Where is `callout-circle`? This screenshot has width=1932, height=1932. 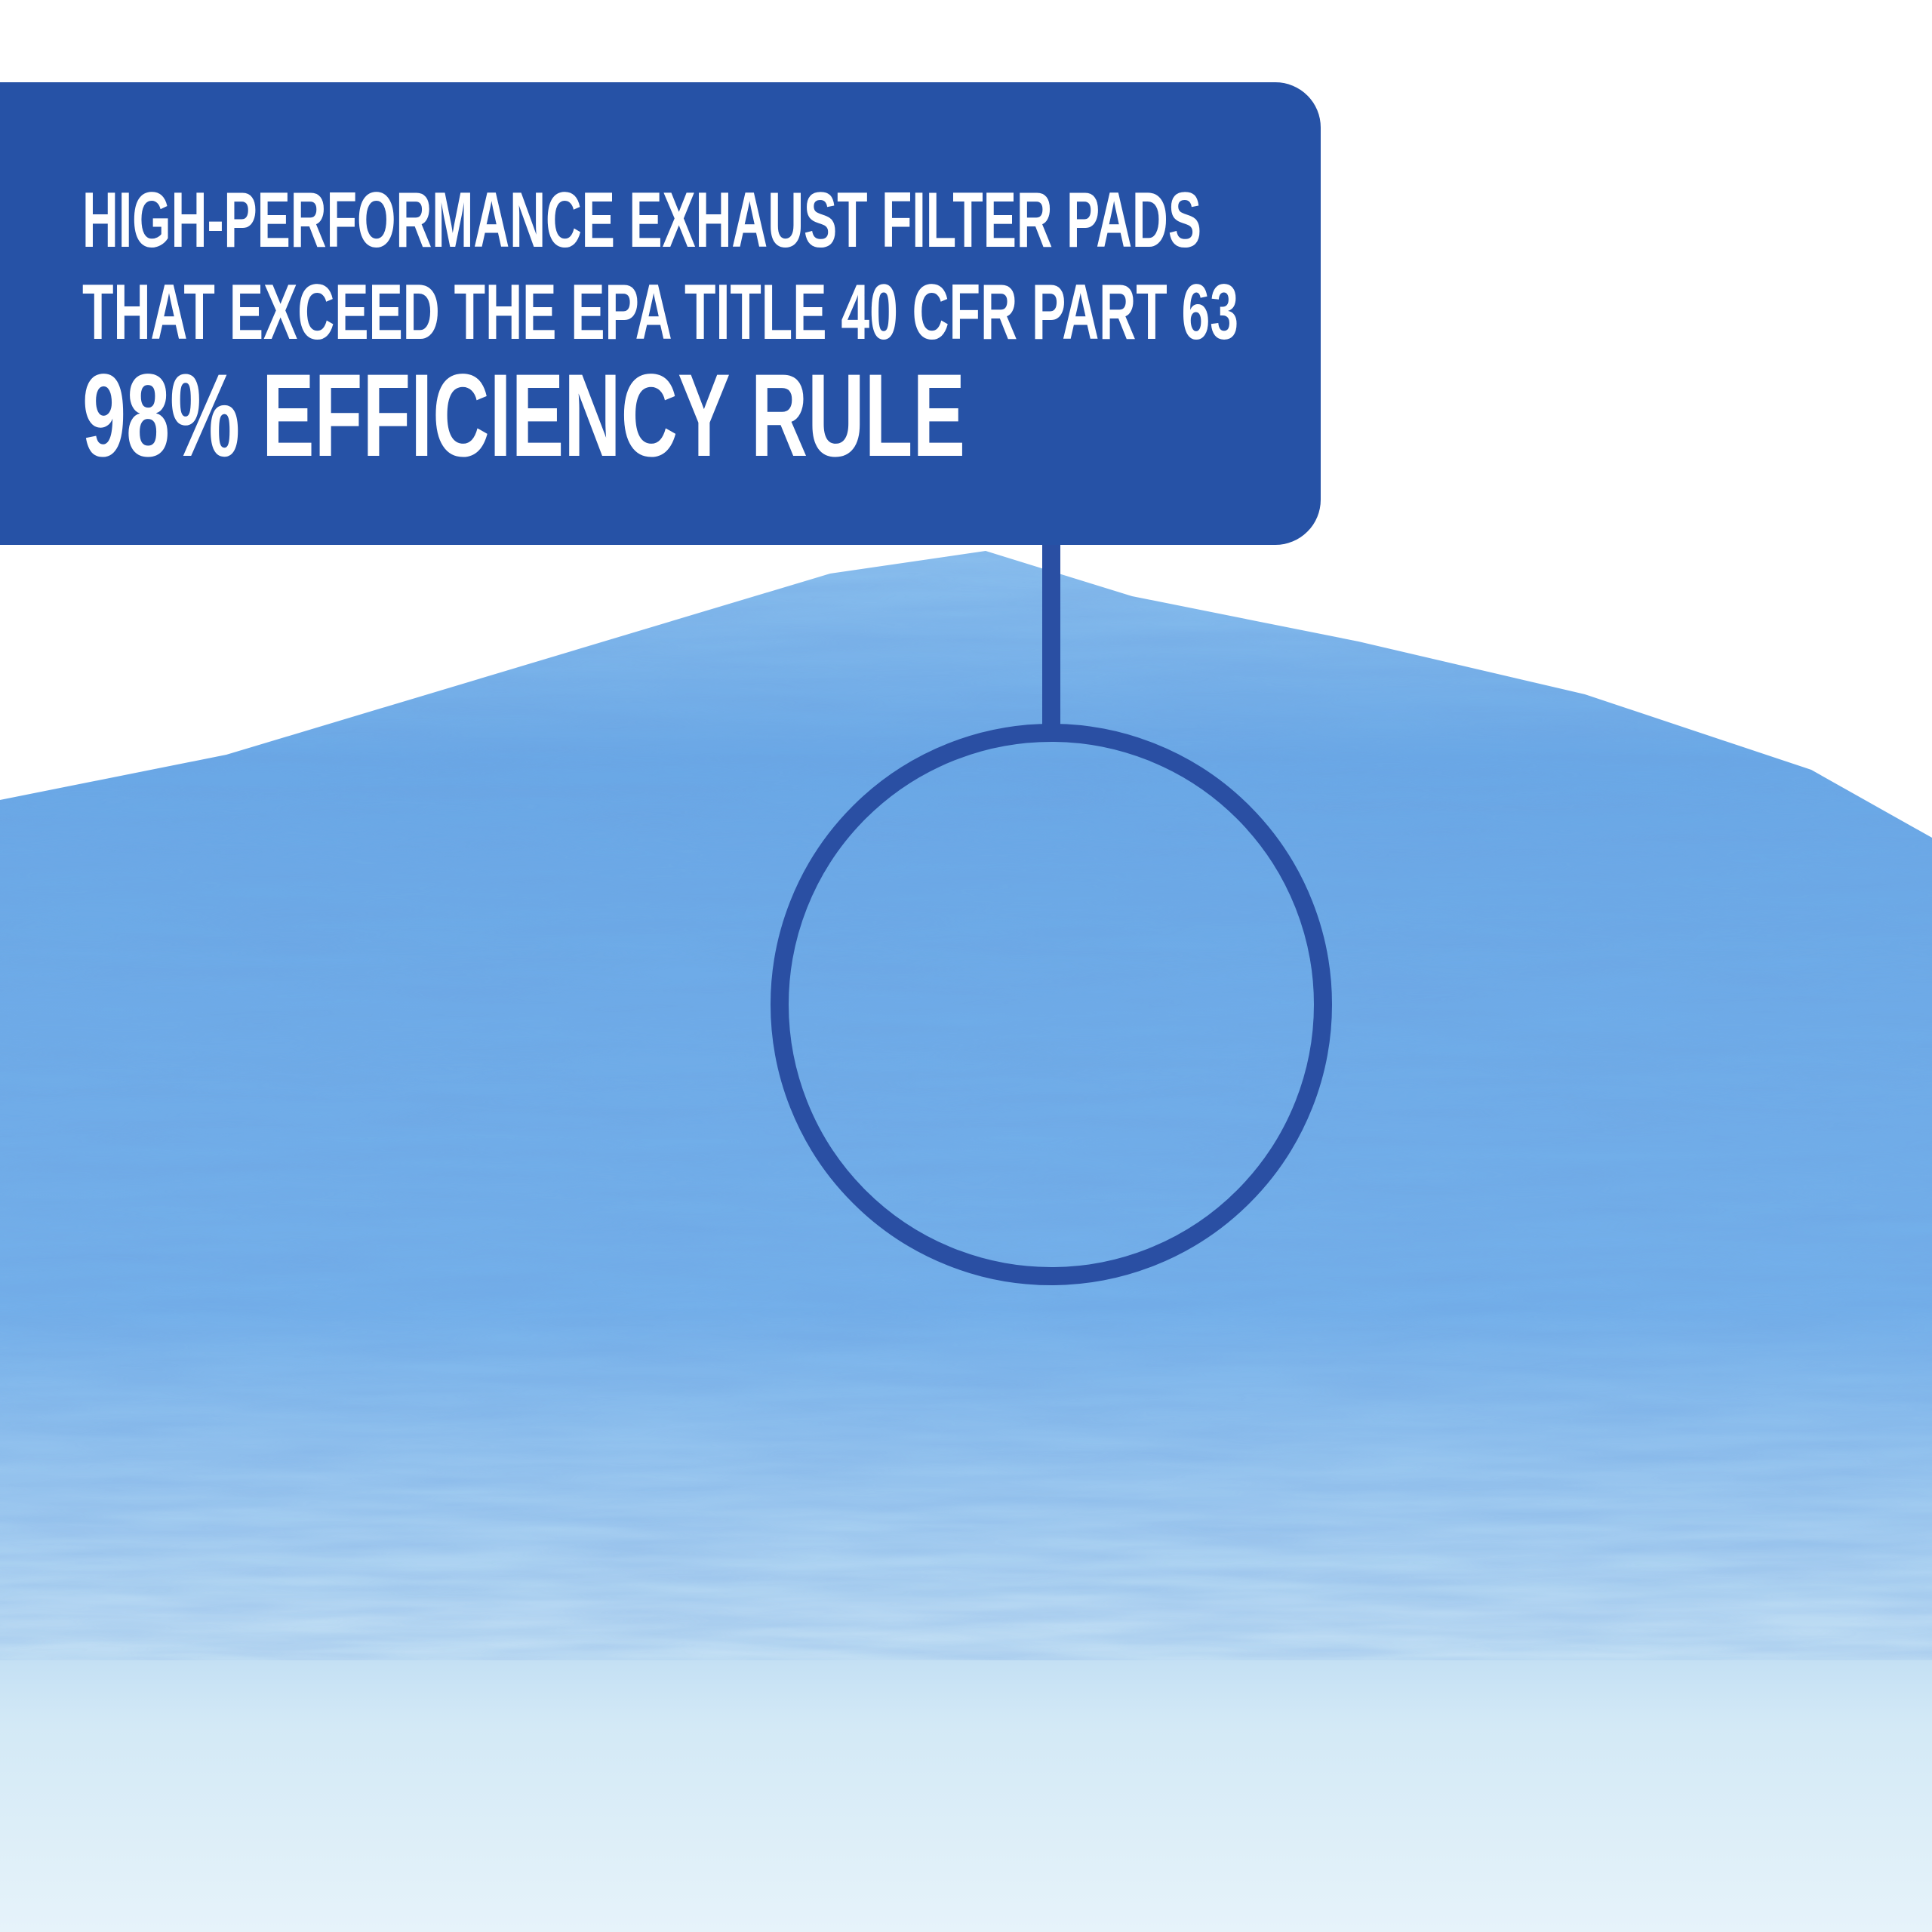
callout-circle is located at coordinates (1051, 1004).